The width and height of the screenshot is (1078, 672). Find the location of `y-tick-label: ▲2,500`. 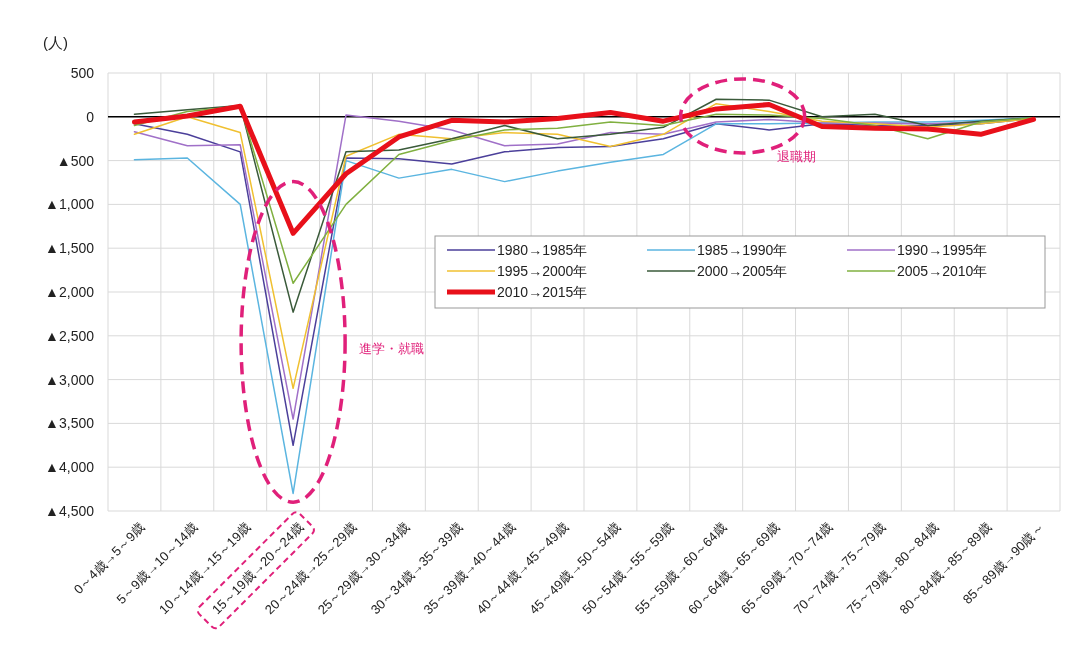

y-tick-label: ▲2,500 is located at coordinates (70, 335).